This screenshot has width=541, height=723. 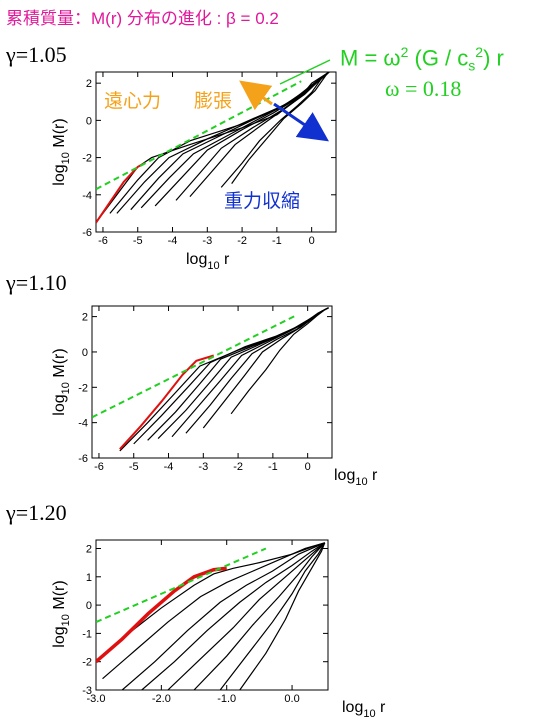 I want to click on expansion-arrow-icon, so click(x=256, y=95).